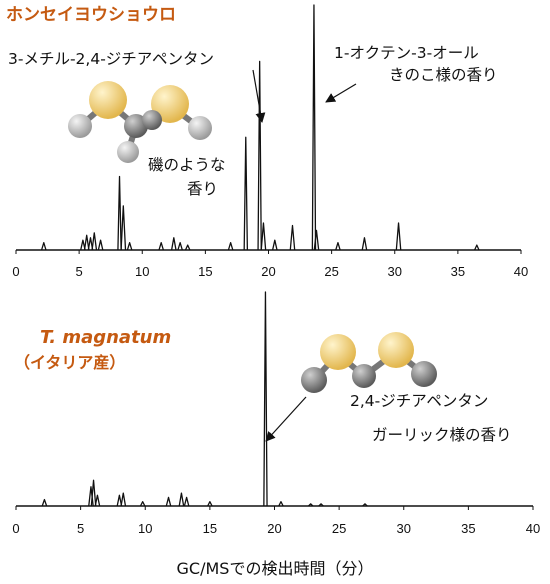 The width and height of the screenshot is (550, 584). I want to click on panel-bottom-tick-label-10: 10, so click(145, 528).